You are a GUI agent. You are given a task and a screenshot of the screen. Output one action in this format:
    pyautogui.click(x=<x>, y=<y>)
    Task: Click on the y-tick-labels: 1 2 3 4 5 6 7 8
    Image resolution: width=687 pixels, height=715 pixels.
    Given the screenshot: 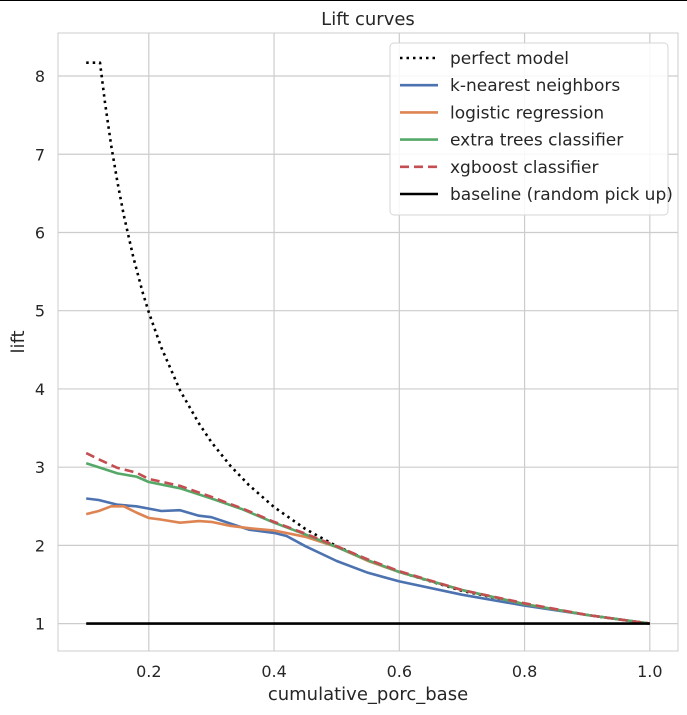 What is the action you would take?
    pyautogui.click(x=40, y=350)
    